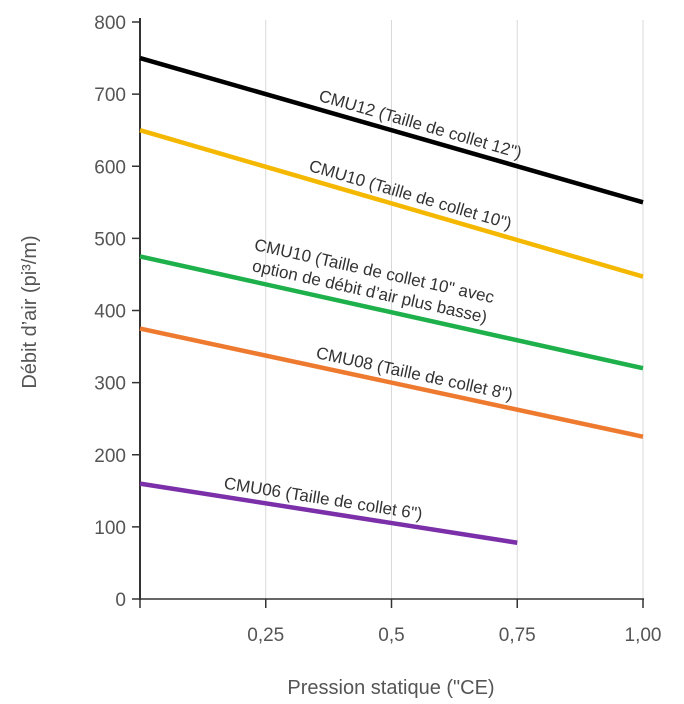 This screenshot has width=684, height=704. I want to click on series-label-line: CMU06 (Taille de collet 6"), so click(323, 499).